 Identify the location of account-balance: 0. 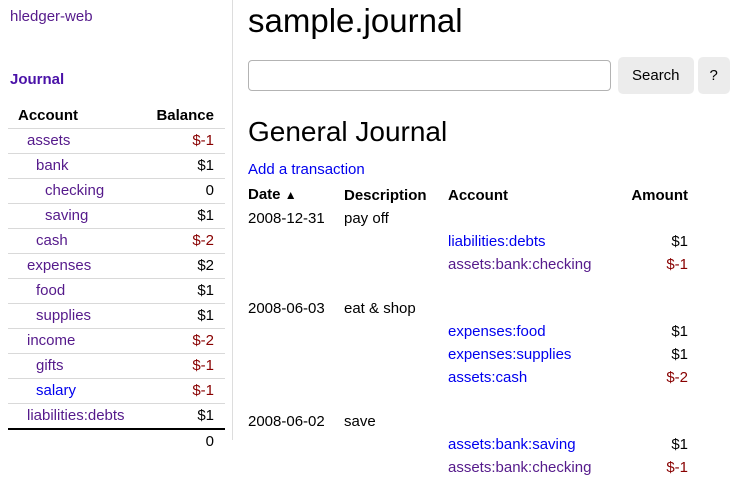
(184, 191).